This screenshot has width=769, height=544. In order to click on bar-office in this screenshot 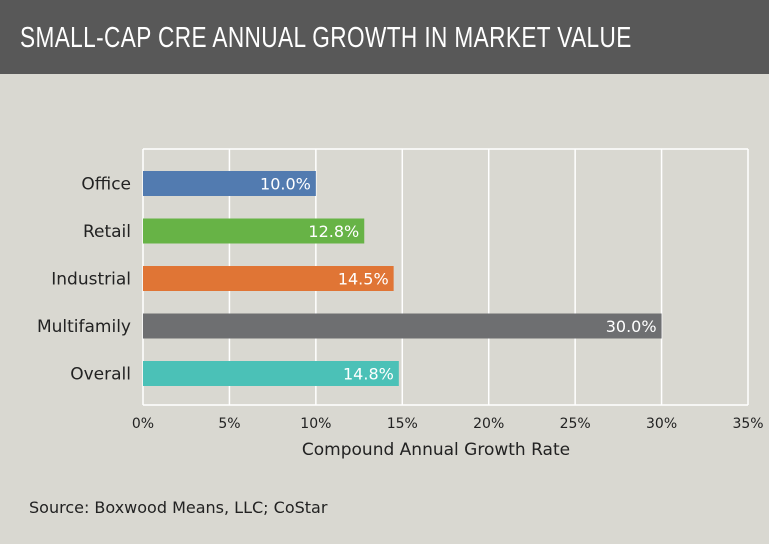, I will do `click(229, 183)`.